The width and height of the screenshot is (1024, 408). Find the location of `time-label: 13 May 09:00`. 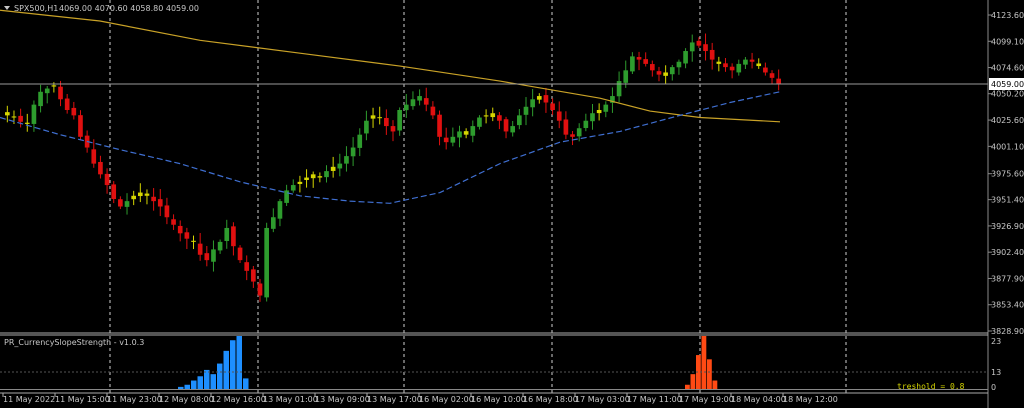

time-label: 13 May 09:00 is located at coordinates (342, 399).